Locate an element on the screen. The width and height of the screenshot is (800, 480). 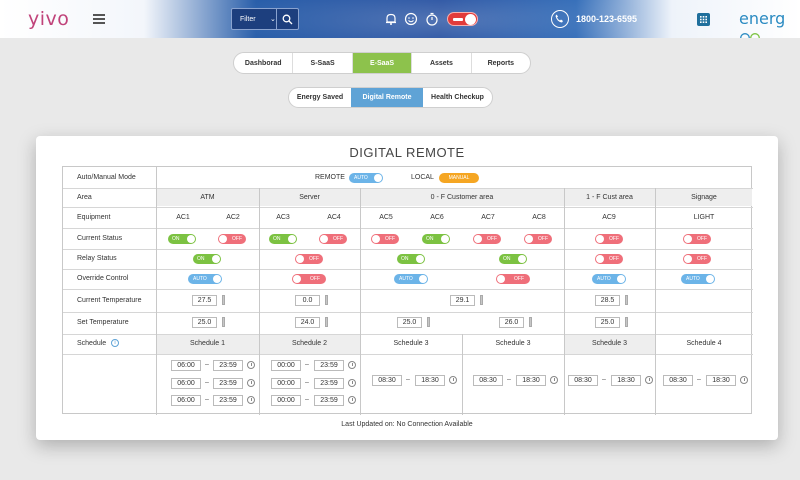
set-temp-customer-a: 25.0 is located at coordinates (409, 322).